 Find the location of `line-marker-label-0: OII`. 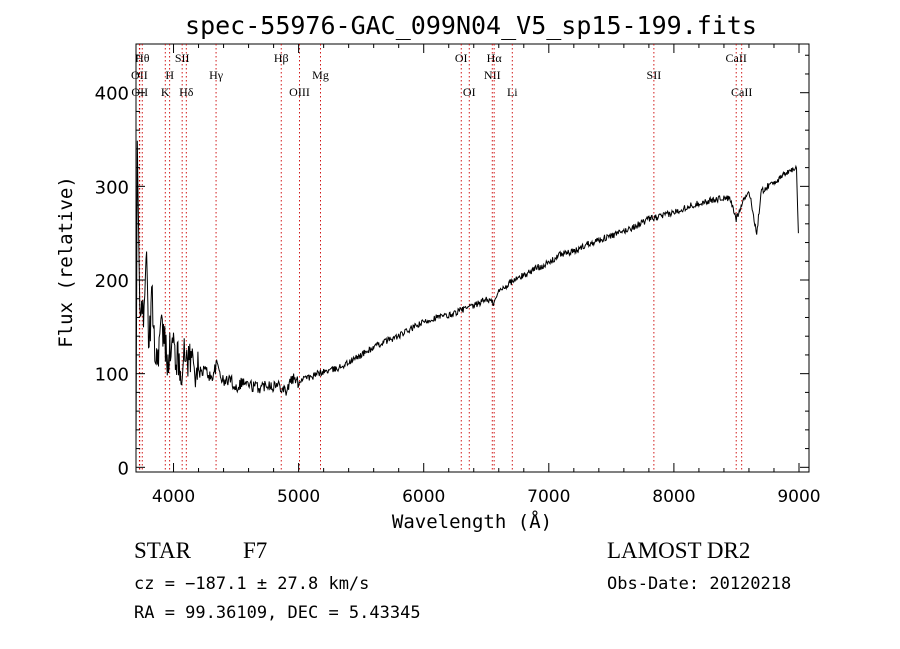

line-marker-label-0: OII is located at coordinates (139, 75).